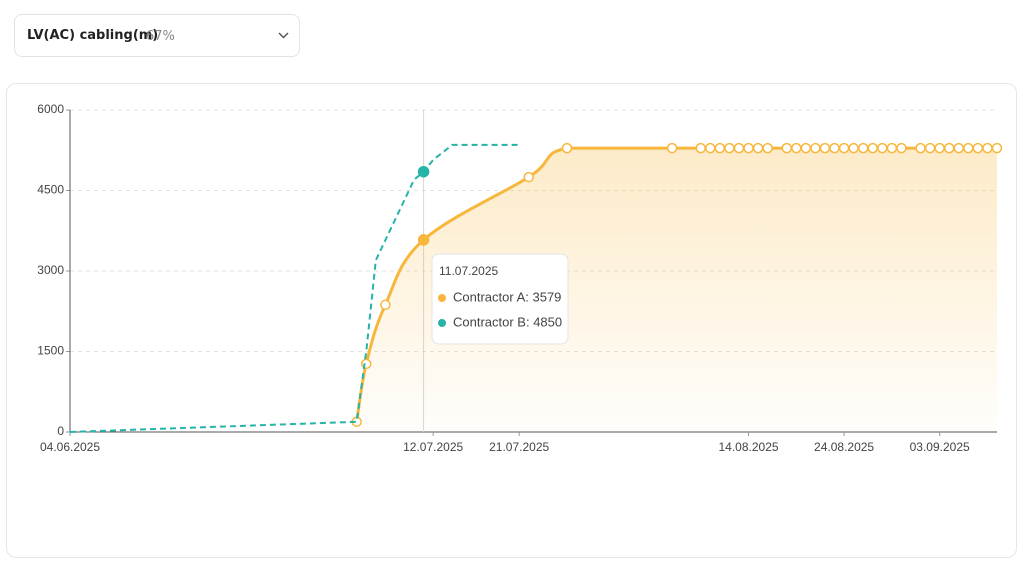  Describe the element at coordinates (60, 431) in the screenshot. I see `y-tick-label: 0` at that location.